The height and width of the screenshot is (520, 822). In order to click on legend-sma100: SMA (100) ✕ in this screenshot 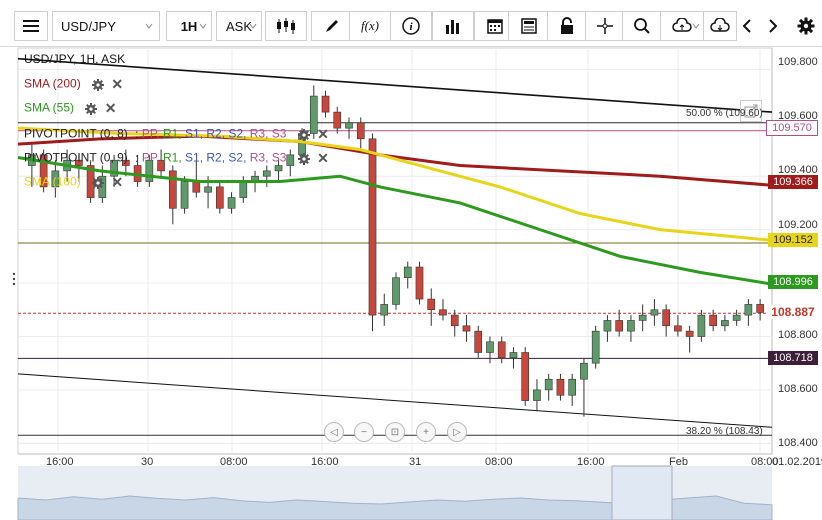, I will do `click(73, 182)`.